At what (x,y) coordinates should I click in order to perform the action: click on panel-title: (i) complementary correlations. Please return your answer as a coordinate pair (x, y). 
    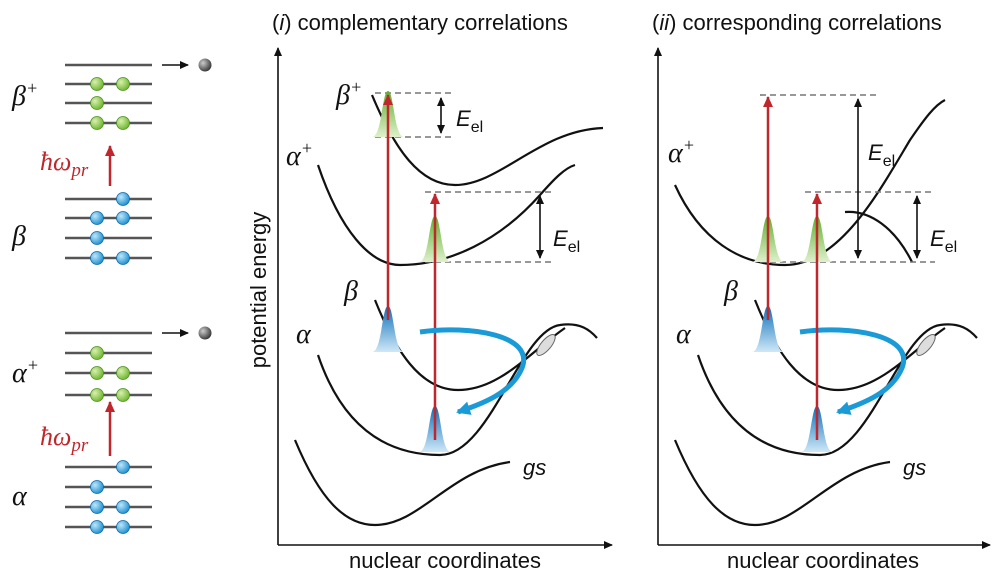
    Looking at the image, I should click on (420, 22).